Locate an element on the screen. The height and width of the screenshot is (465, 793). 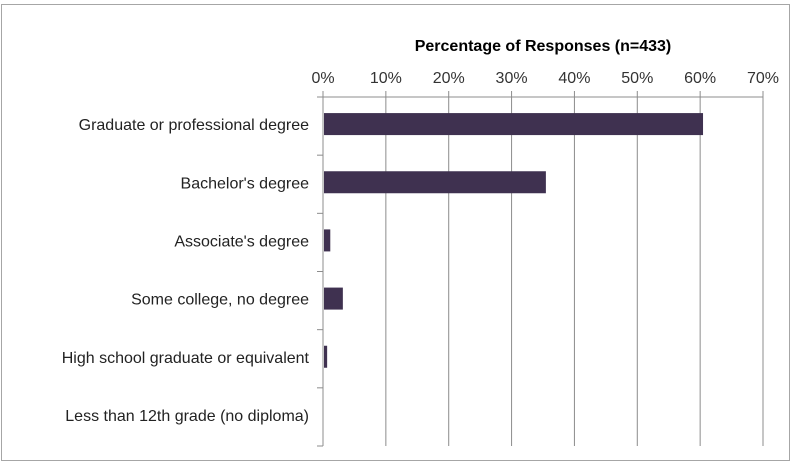
x-tick-label: 0% is located at coordinates (322, 78).